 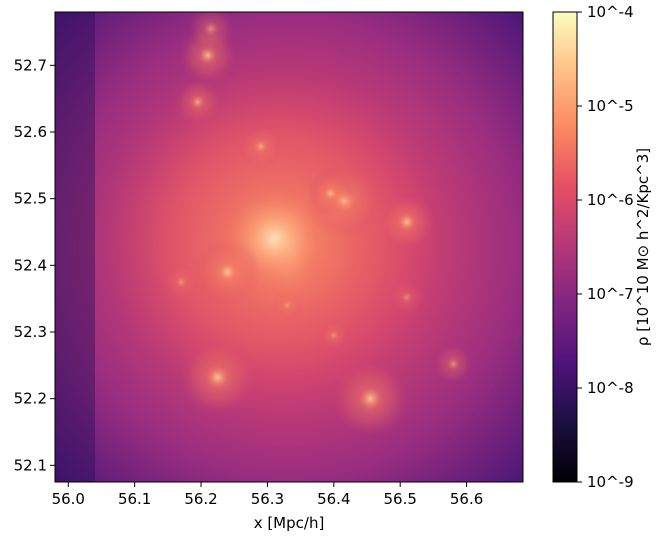 What do you see at coordinates (30, 465) in the screenshot?
I see `y-tick-label: 52.1` at bounding box center [30, 465].